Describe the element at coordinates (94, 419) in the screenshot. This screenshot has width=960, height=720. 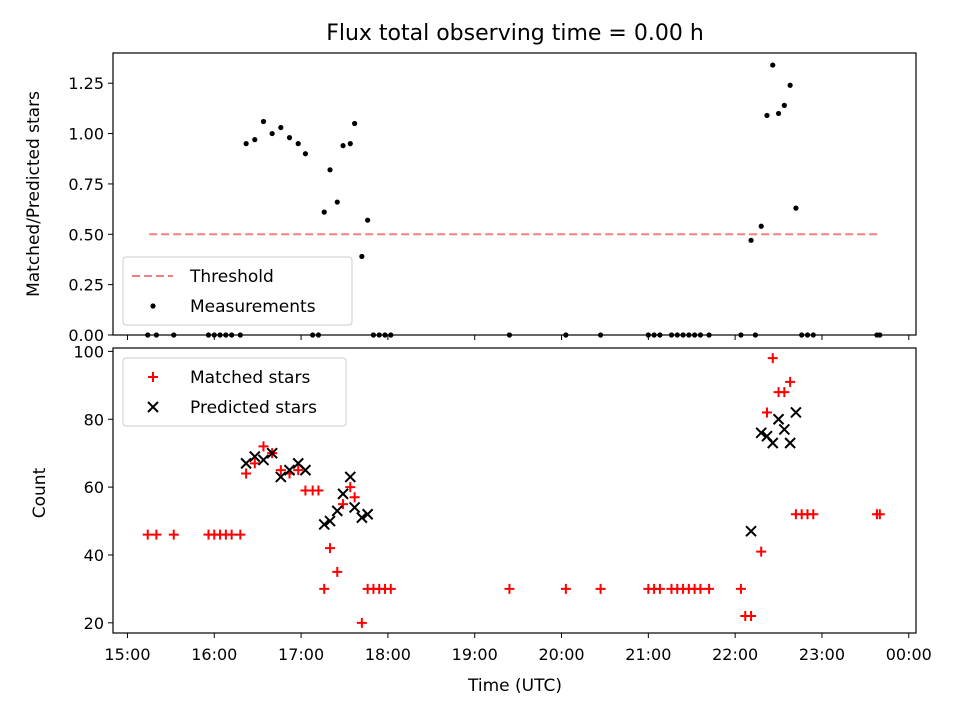
I see `y-tick-label: 80` at that location.